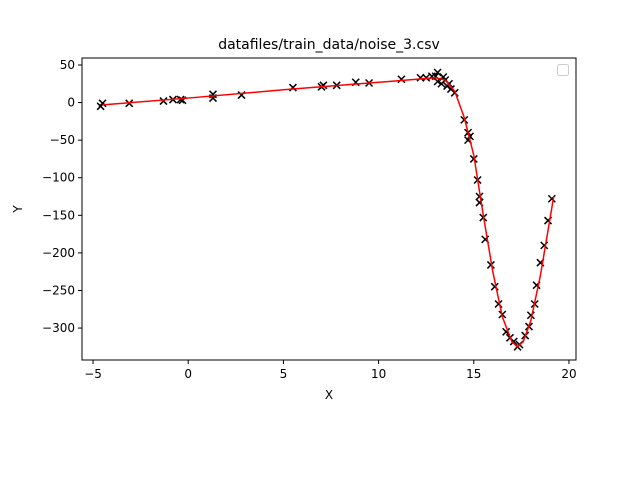 Image resolution: width=640 pixels, height=484 pixels. Describe the element at coordinates (329, 395) in the screenshot. I see `x-axis-label: X` at that location.